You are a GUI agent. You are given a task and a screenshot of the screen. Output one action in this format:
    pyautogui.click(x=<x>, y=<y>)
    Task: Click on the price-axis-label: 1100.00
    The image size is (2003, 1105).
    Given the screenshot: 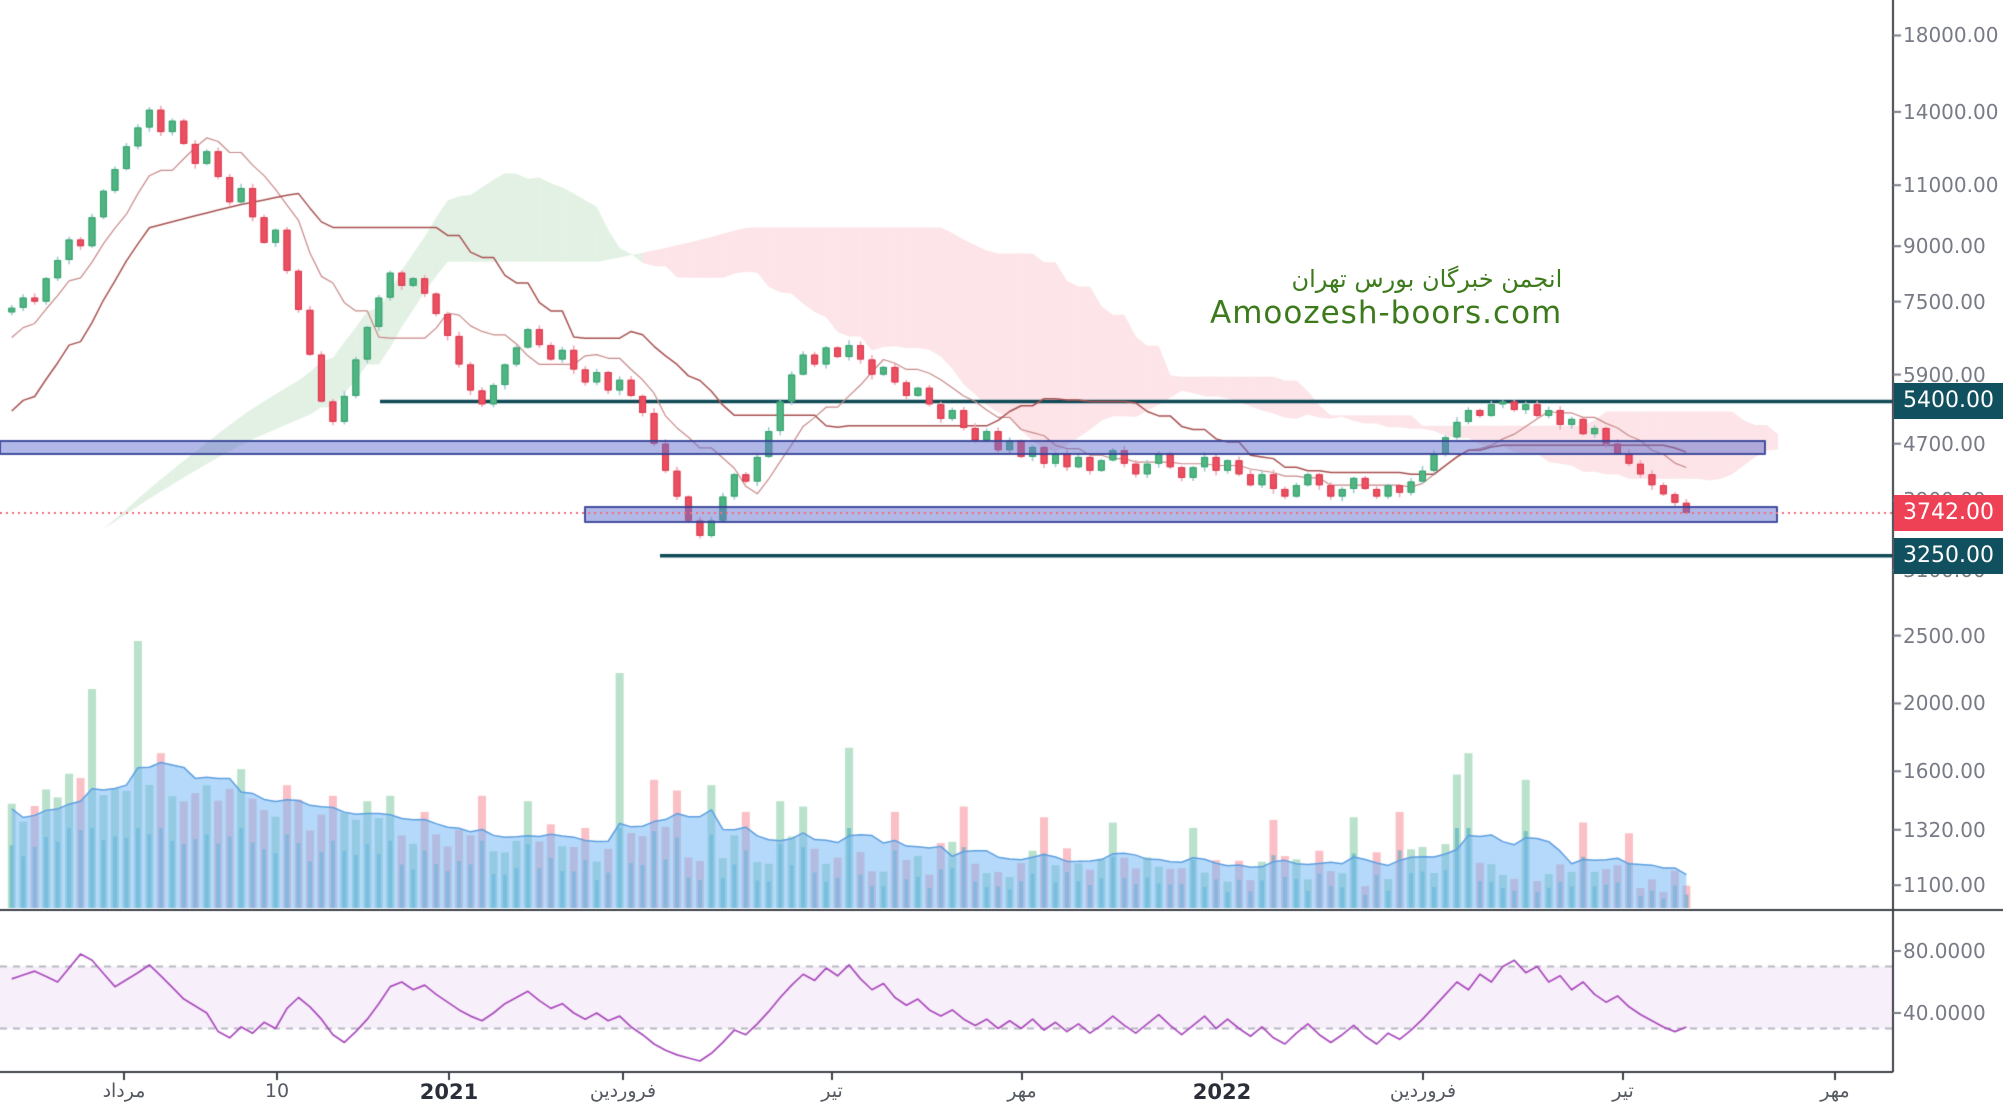 What is the action you would take?
    pyautogui.click(x=1944, y=885)
    